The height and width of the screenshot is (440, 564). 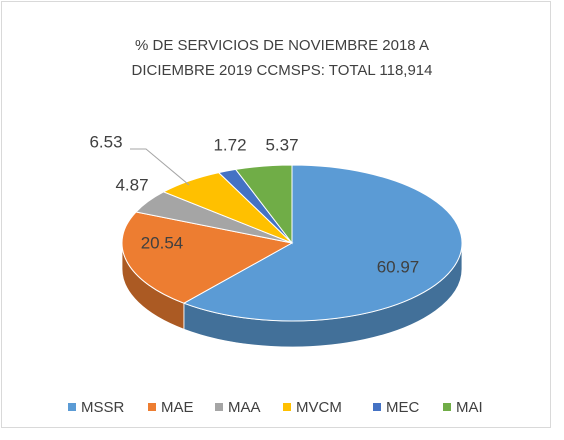 What do you see at coordinates (131, 184) in the screenshot?
I see `data-label: 4.87` at bounding box center [131, 184].